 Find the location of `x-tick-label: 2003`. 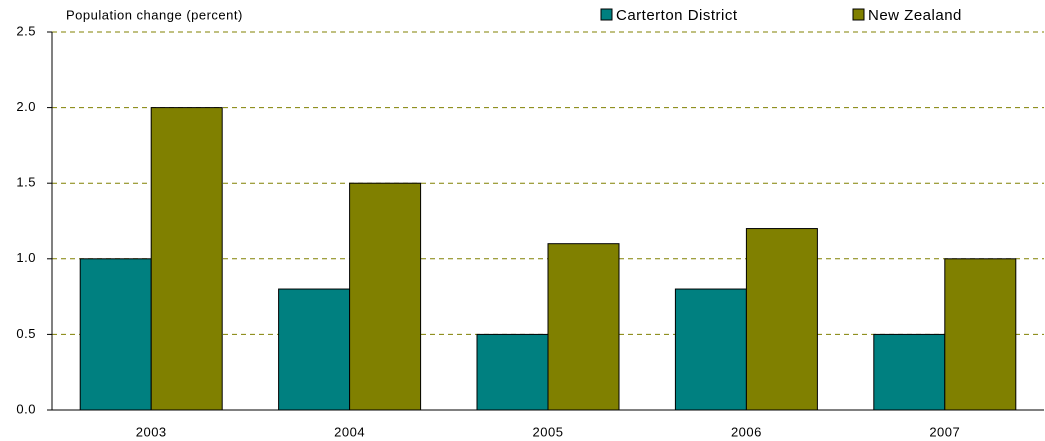

x-tick-label: 2003 is located at coordinates (151, 431).